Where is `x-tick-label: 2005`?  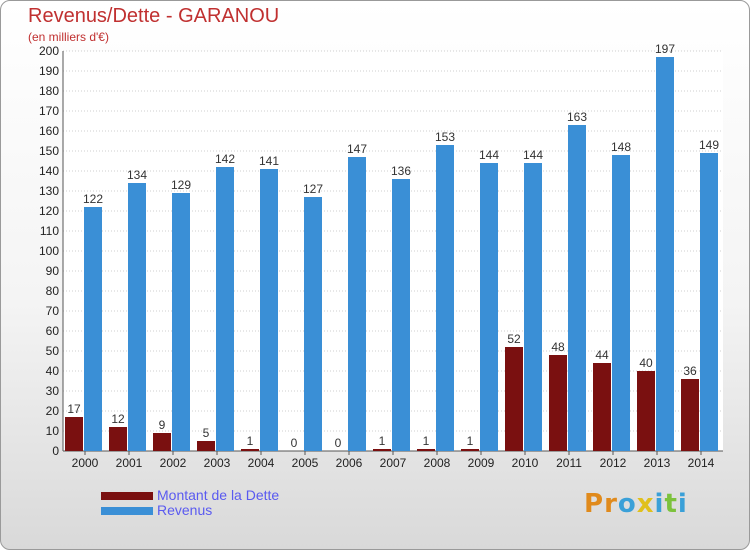
x-tick-label: 2005 is located at coordinates (305, 463).